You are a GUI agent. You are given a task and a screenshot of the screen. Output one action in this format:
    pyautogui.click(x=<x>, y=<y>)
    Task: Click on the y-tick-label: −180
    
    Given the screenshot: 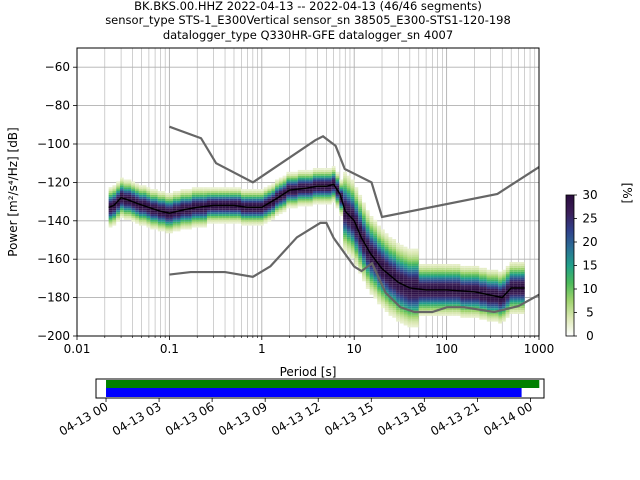 What is the action you would take?
    pyautogui.click(x=53, y=298)
    